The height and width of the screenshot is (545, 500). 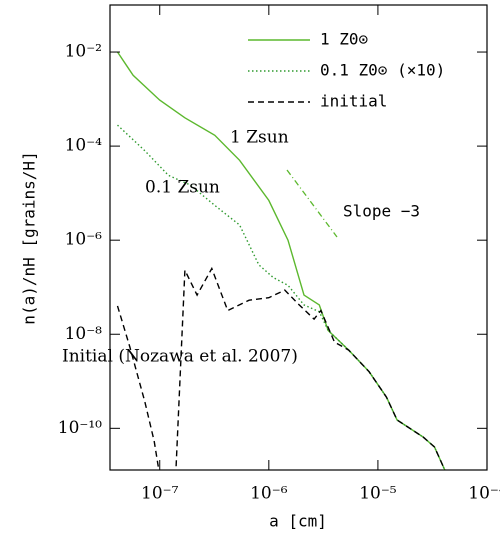 What do you see at coordinates (180, 357) in the screenshot?
I see `annotation: Initial (Nozawa et al. 2007)` at bounding box center [180, 357].